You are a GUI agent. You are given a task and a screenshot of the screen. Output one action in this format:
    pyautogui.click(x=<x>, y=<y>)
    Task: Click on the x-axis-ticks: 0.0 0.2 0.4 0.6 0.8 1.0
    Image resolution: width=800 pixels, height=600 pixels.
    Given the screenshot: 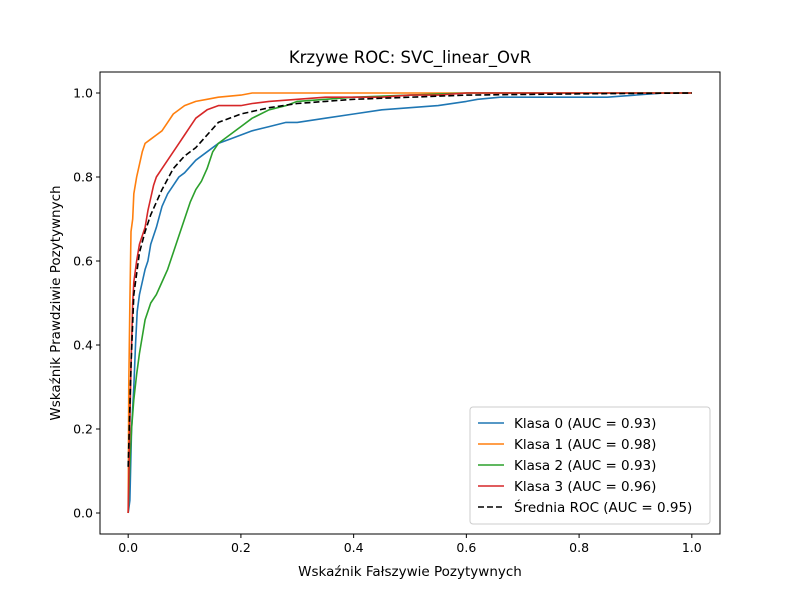 What is the action you would take?
    pyautogui.click(x=410, y=544)
    